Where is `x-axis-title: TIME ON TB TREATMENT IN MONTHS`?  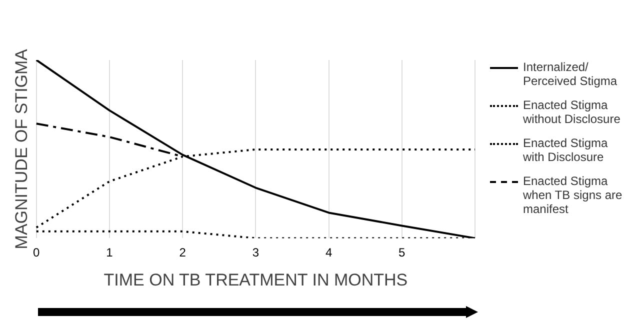
x-axis-title: TIME ON TB TREATMENT IN MONTHS is located at coordinates (256, 280).